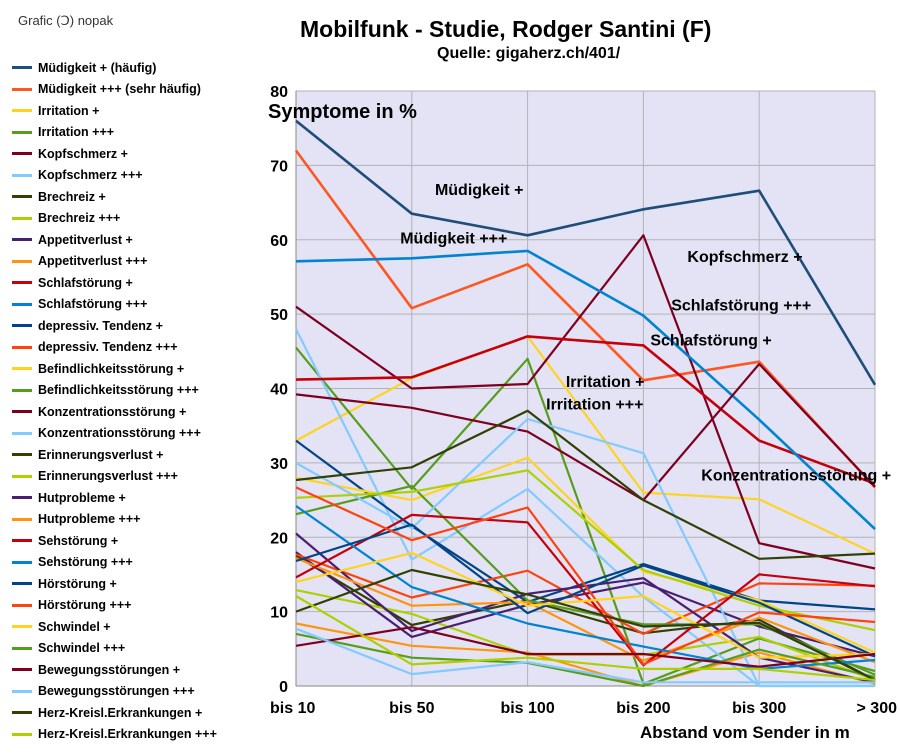 This screenshot has height=756, width=900. What do you see at coordinates (411, 708) in the screenshot?
I see `x-tick-label: bis 50` at bounding box center [411, 708].